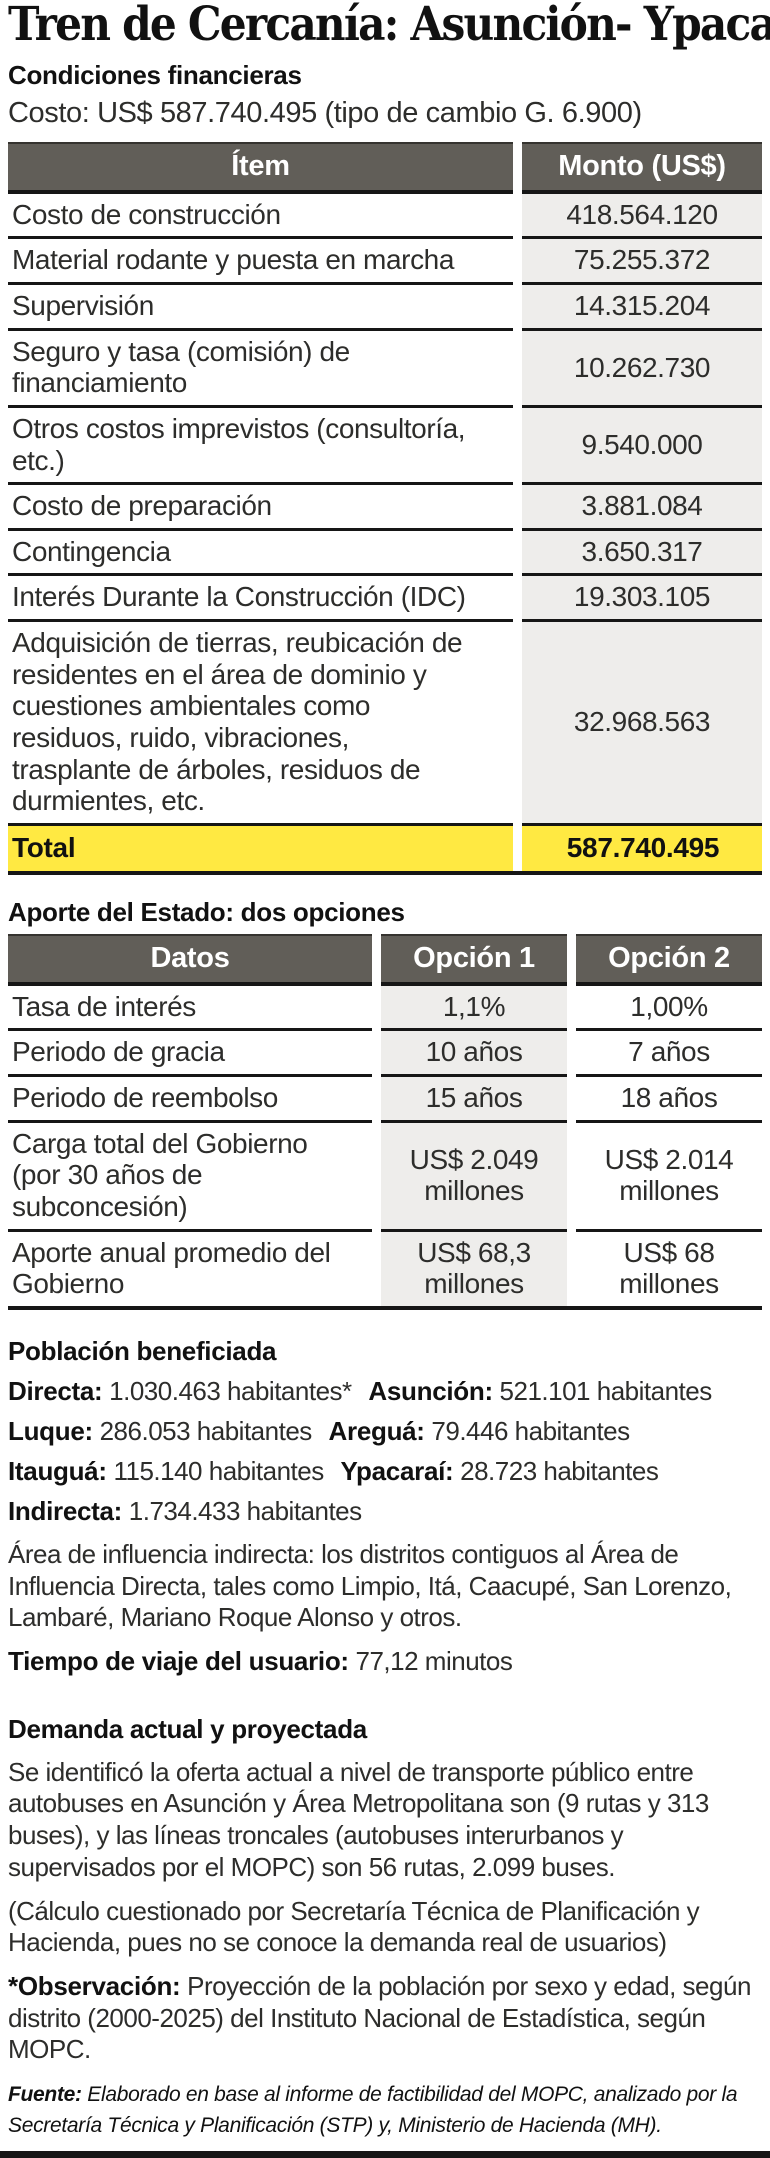 The image size is (770, 2158). What do you see at coordinates (669, 1100) in the screenshot?
I see `table-row-option2: 18 años` at bounding box center [669, 1100].